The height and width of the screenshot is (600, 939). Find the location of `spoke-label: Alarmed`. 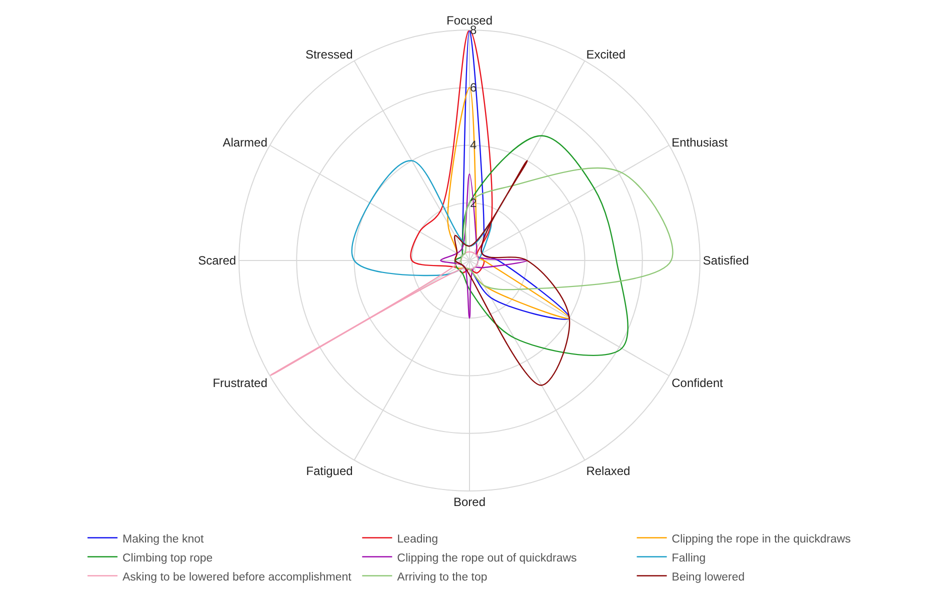

spoke-label: Alarmed is located at coordinates (245, 142).